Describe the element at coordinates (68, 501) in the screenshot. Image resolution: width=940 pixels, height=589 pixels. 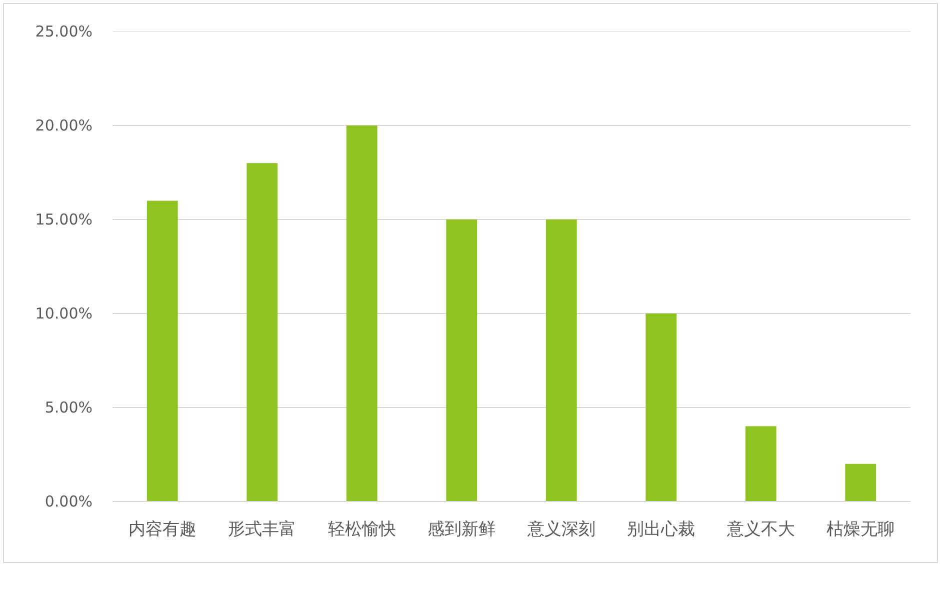
I see `y-tick-label: 0.00%` at that location.